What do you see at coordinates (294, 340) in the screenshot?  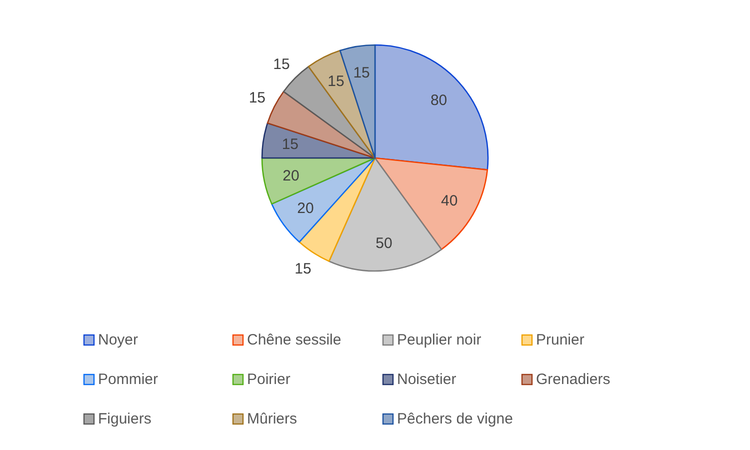 I see `legend-label: Chêne sessile` at bounding box center [294, 340].